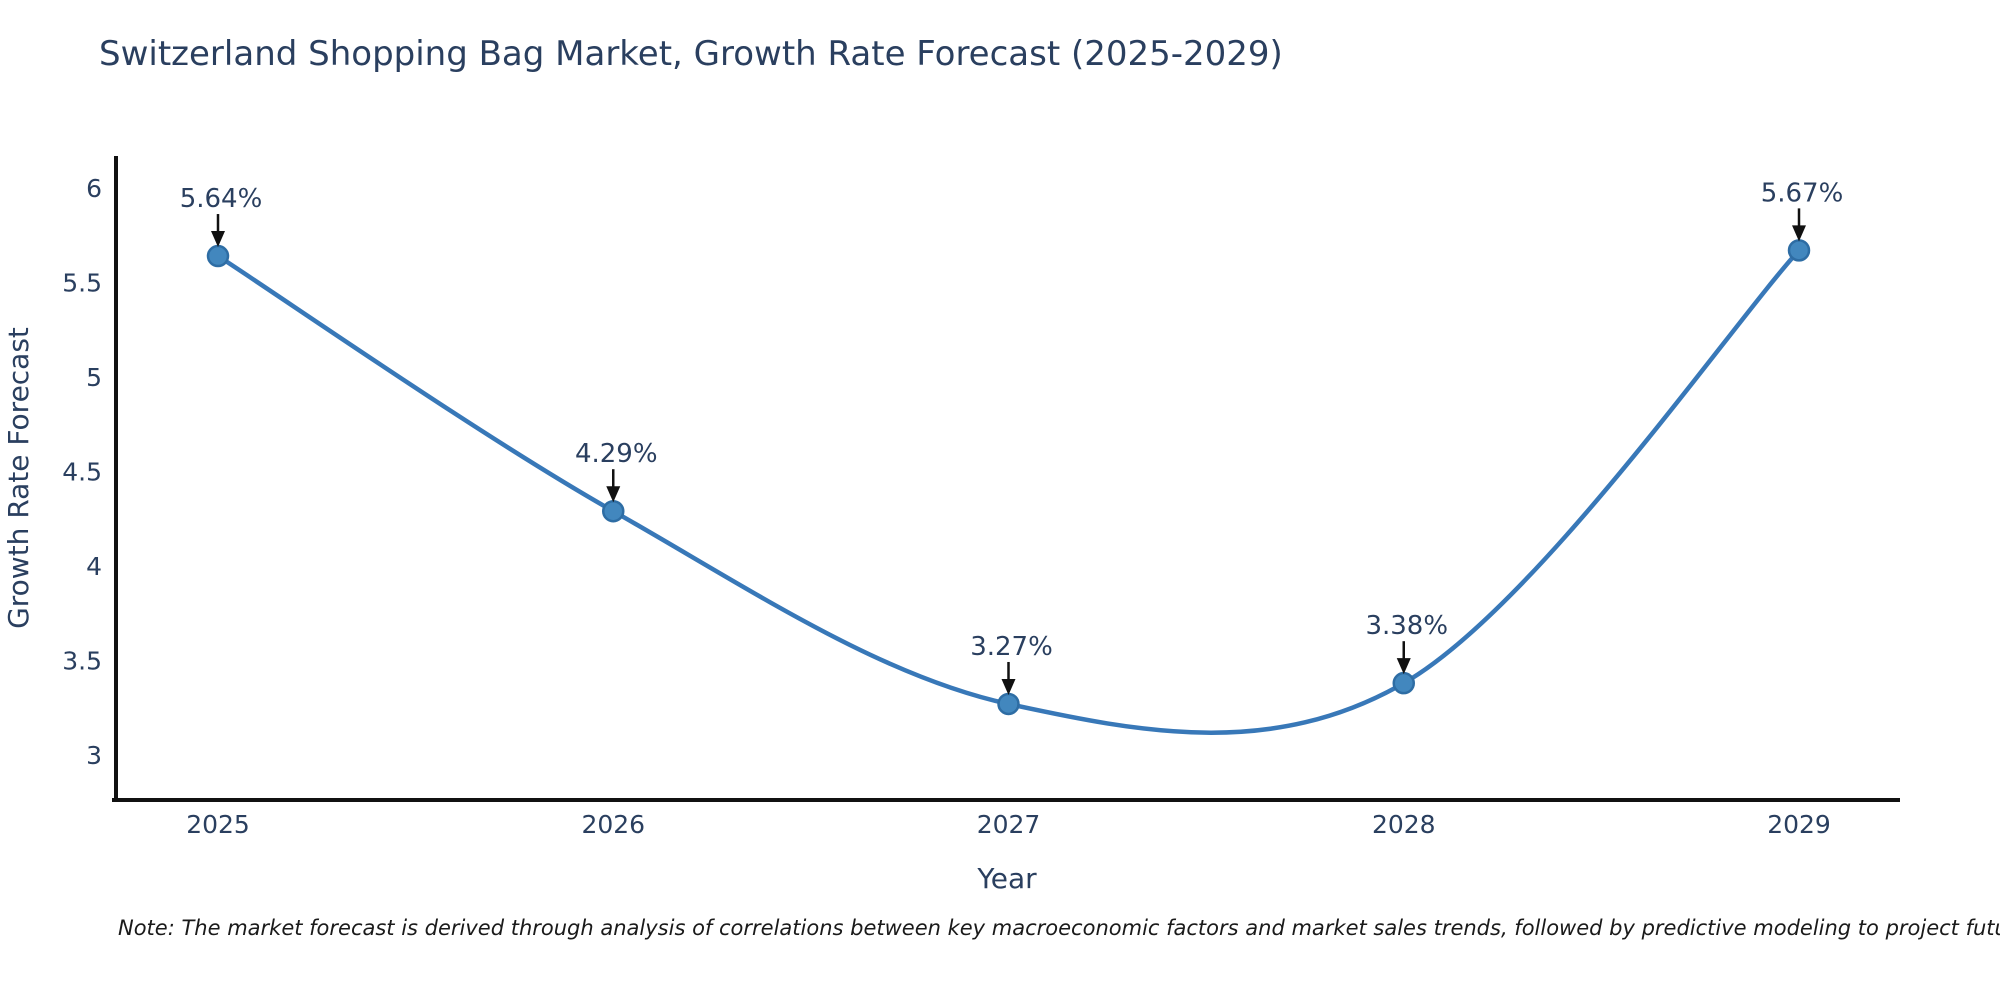 The height and width of the screenshot is (1000, 2000). What do you see at coordinates (1404, 824) in the screenshot?
I see `x-tick-label: 2028` at bounding box center [1404, 824].